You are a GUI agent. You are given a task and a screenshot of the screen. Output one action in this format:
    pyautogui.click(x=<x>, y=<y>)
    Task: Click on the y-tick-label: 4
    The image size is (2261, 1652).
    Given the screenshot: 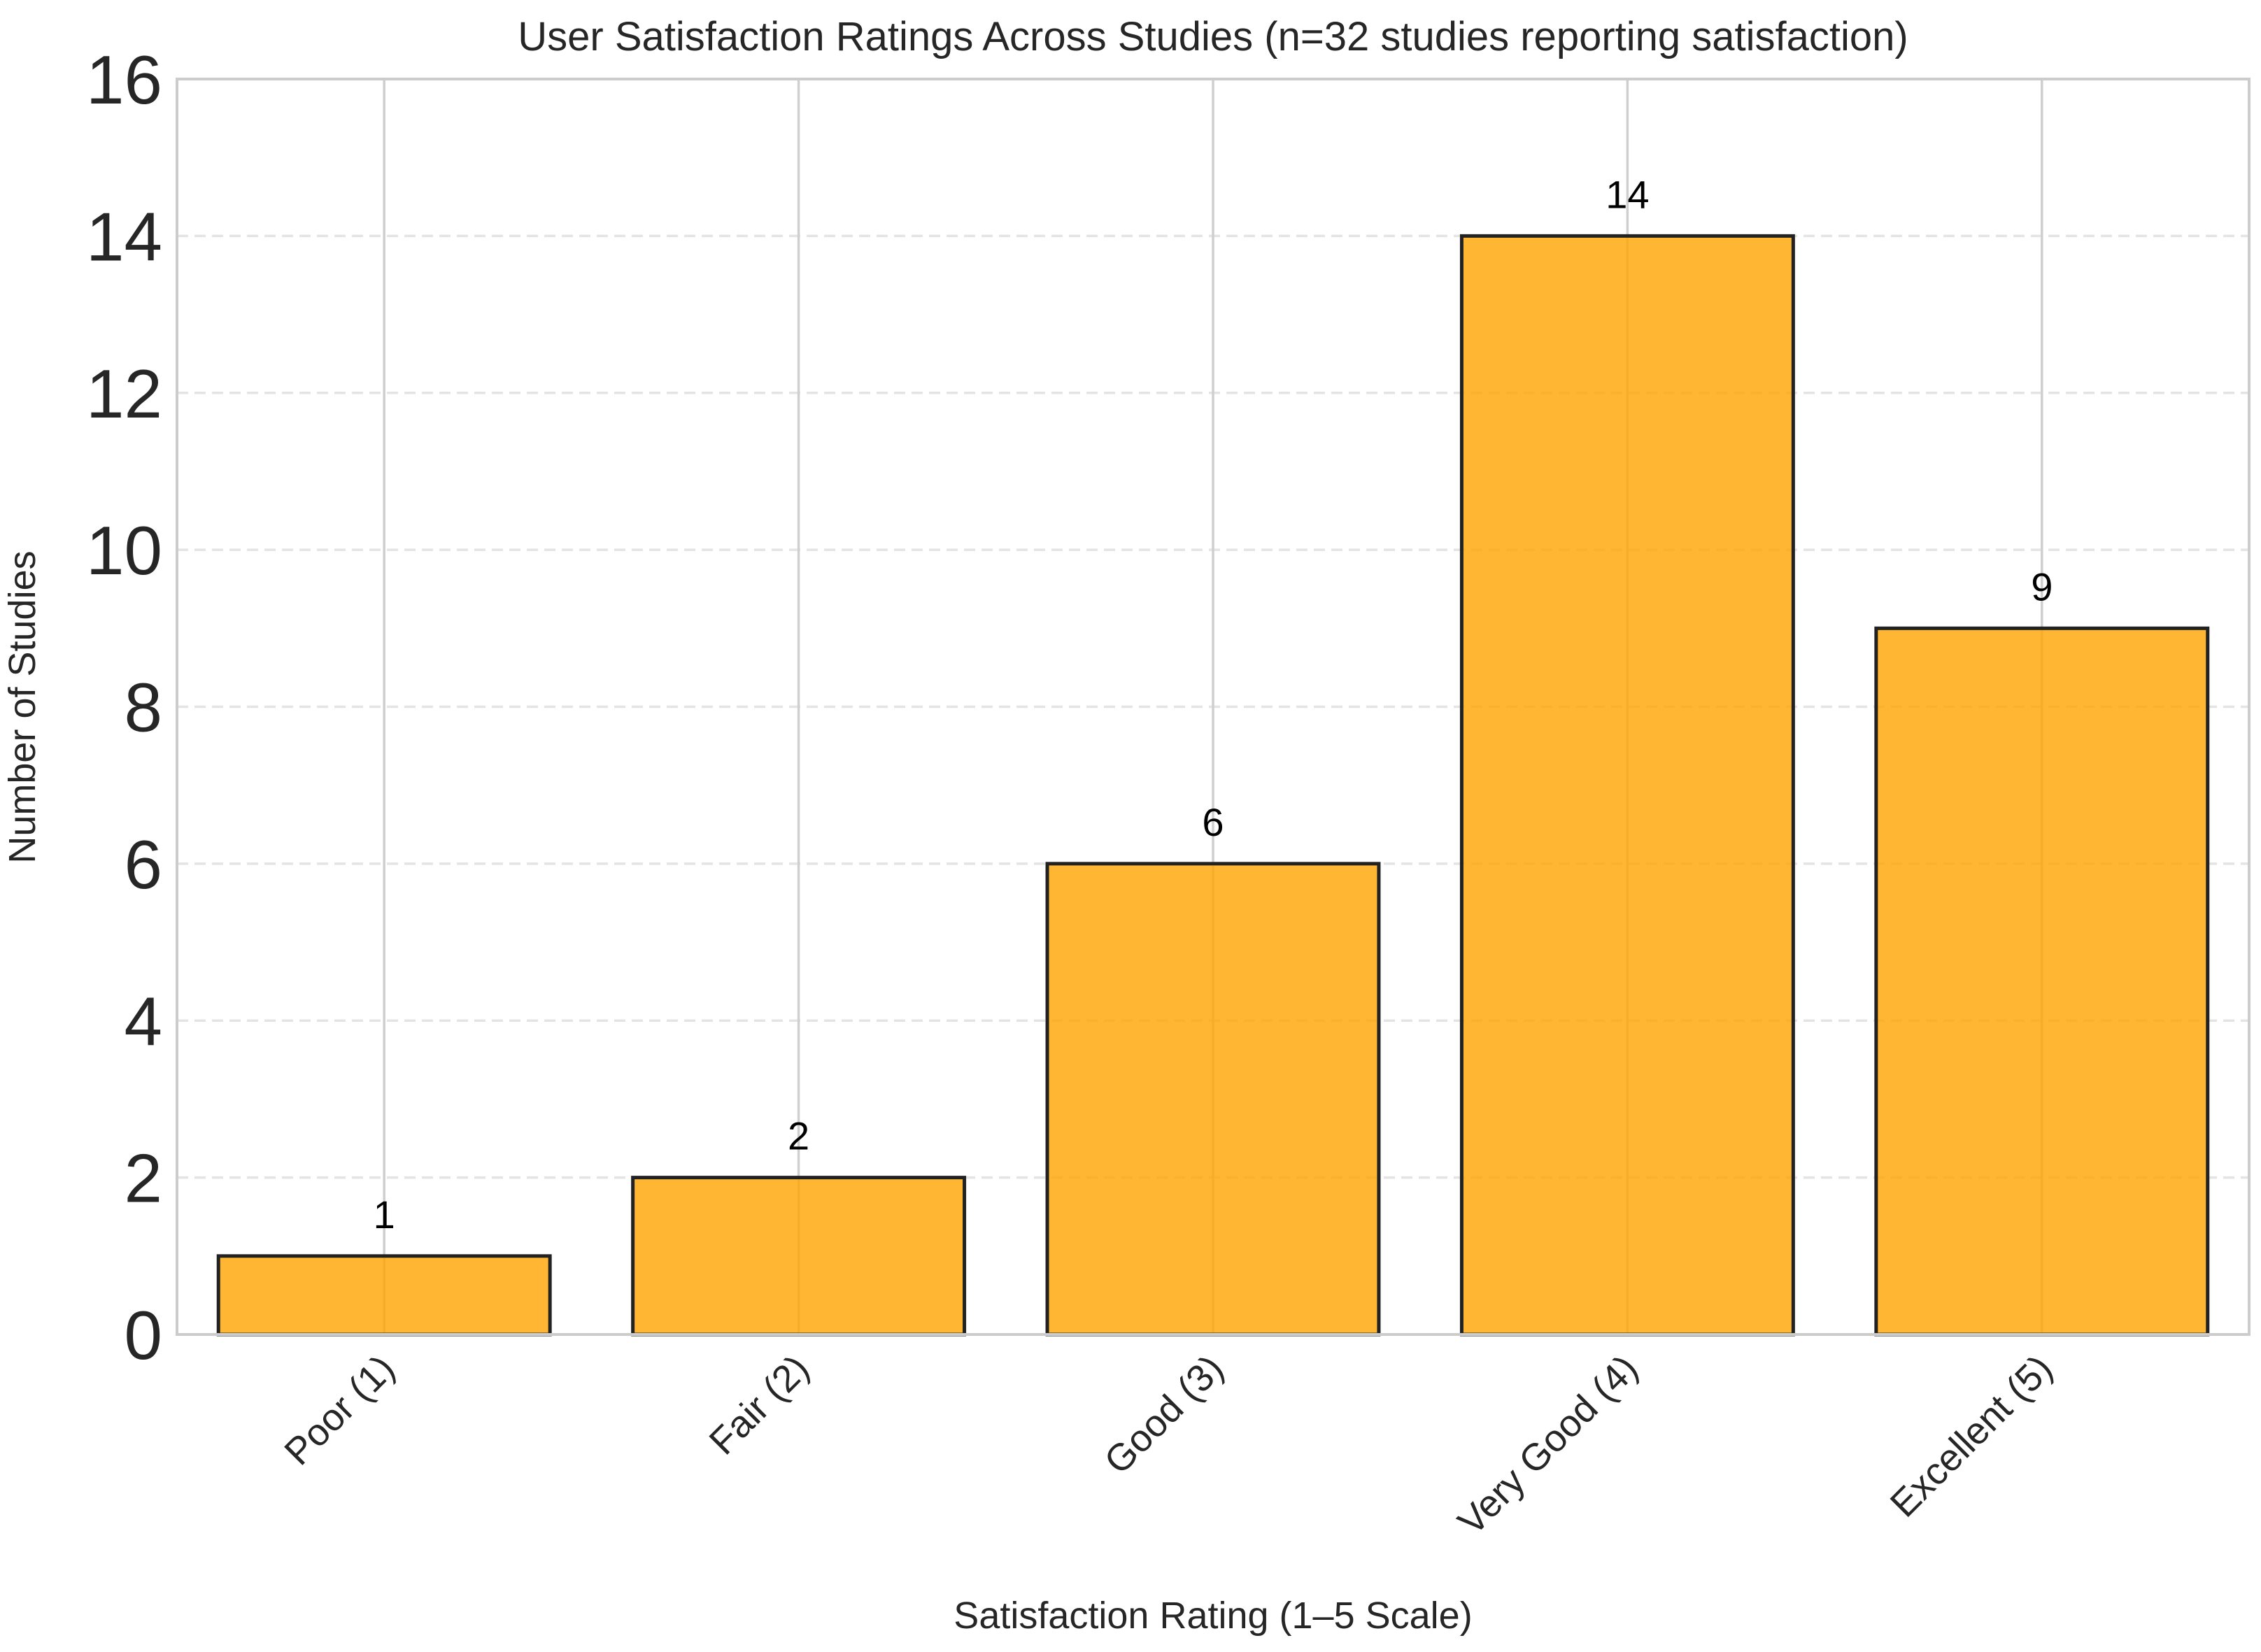 What is the action you would take?
    pyautogui.click(x=143, y=1021)
    